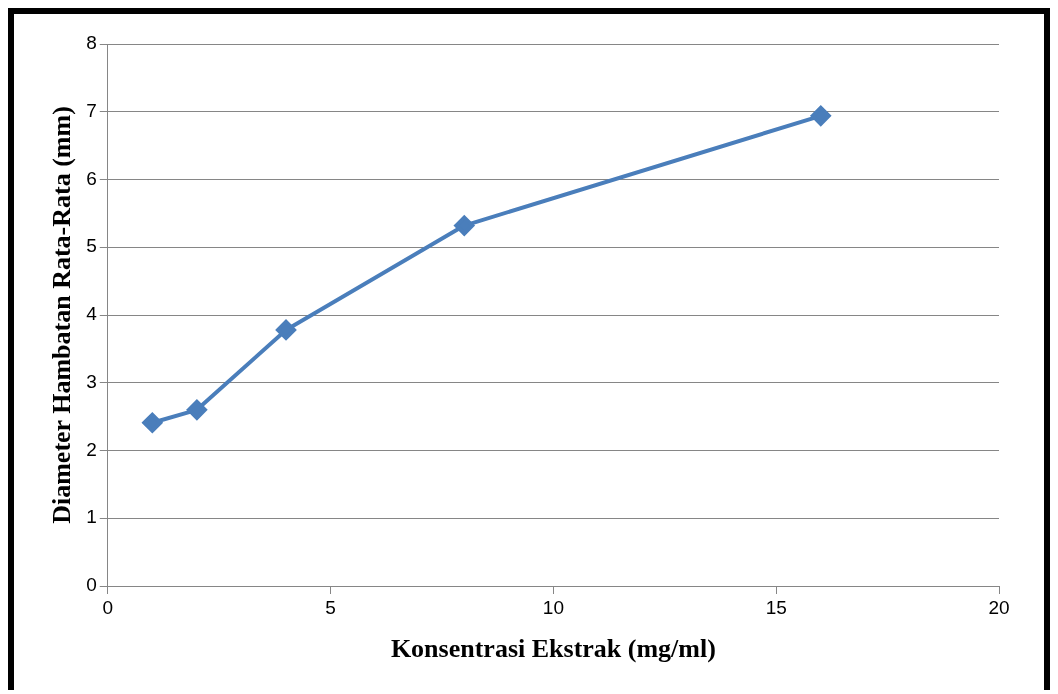  What do you see at coordinates (91, 517) in the screenshot?
I see `y-tick-label: 1` at bounding box center [91, 517].